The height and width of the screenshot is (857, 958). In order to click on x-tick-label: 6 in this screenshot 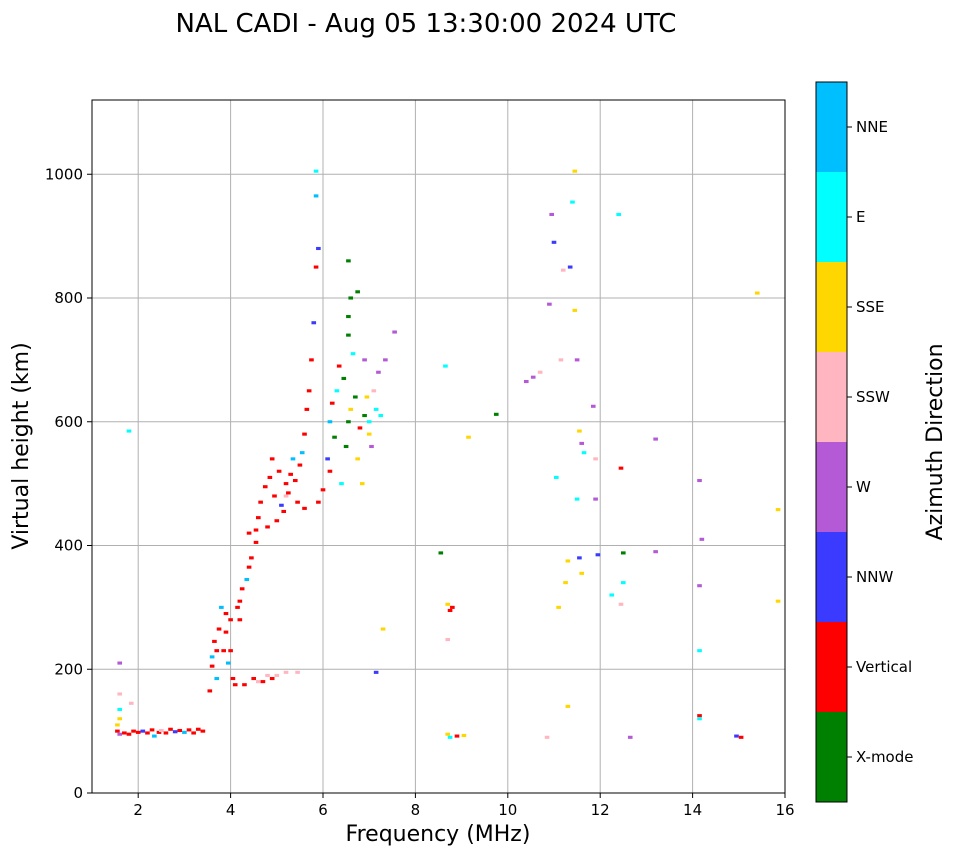, I will do `click(323, 810)`.